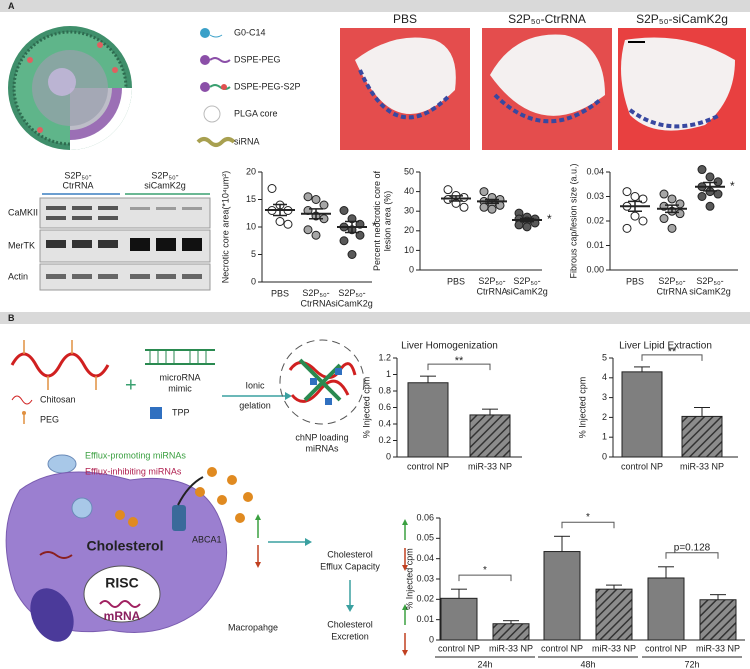 The width and height of the screenshot is (750, 669). What do you see at coordinates (595, 220) in the screenshot?
I see `y-tick-label: 0.02` at bounding box center [595, 220].